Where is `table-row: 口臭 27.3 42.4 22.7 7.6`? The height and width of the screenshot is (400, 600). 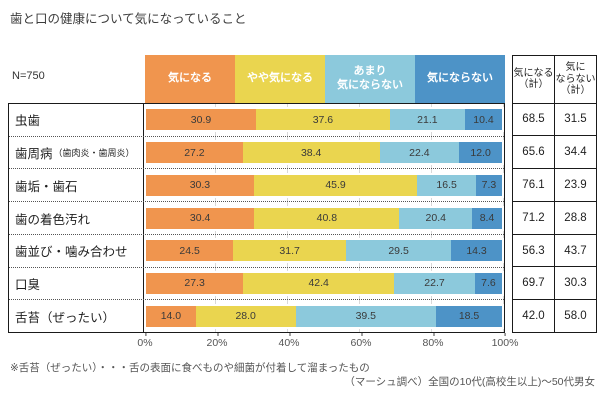
table-row: 口臭 27.3 42.4 22.7 7.6 is located at coordinates (256, 284).